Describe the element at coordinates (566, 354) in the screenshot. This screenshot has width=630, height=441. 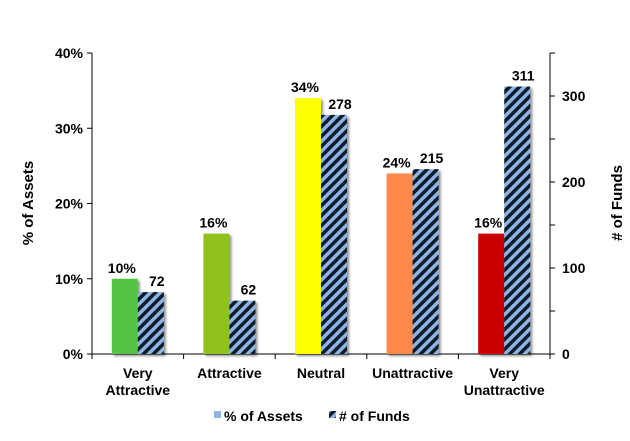
I see `y2-tick-label: 0` at that location.